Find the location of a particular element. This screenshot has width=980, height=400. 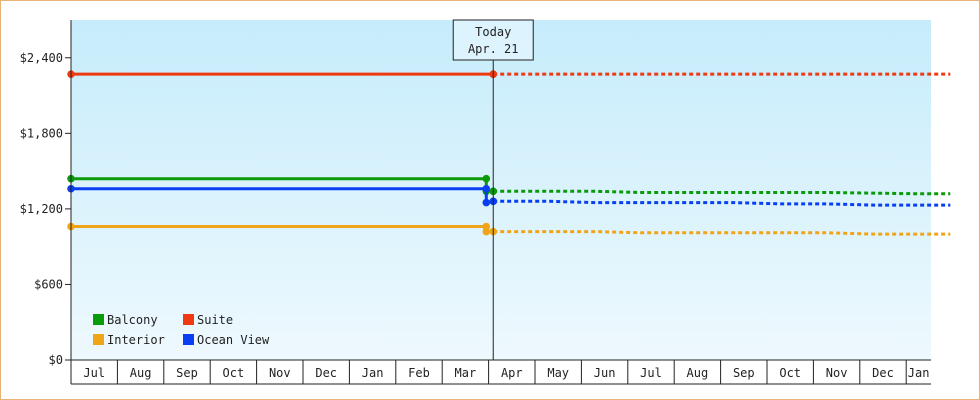

x-tick-label: Jun is located at coordinates (605, 373).